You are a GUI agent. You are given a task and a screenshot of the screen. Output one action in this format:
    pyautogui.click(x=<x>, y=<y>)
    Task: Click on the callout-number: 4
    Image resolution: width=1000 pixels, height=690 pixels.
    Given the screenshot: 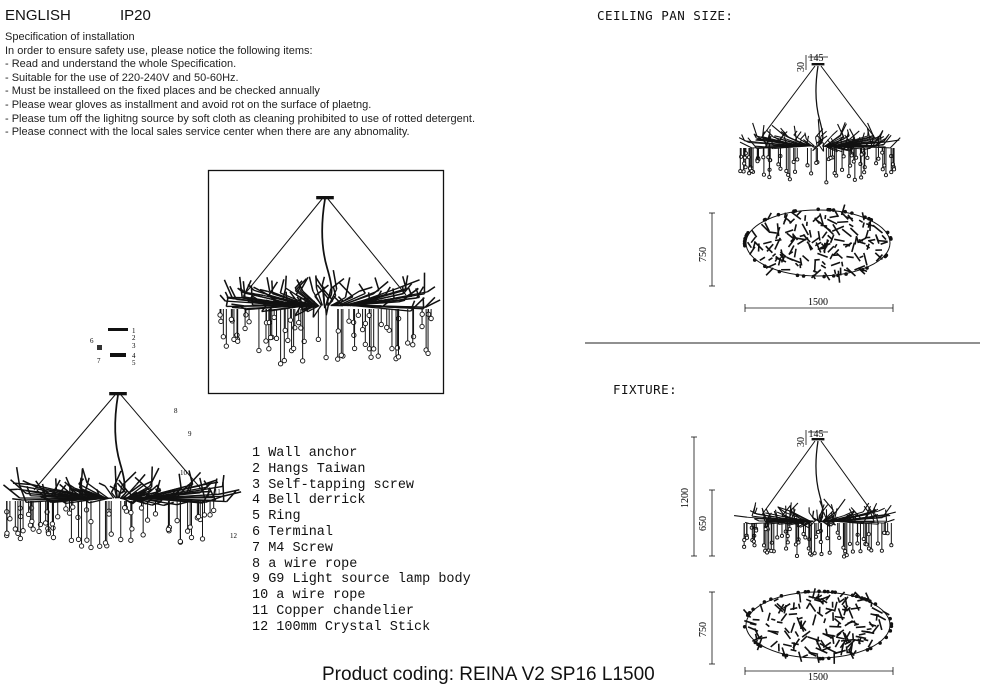 What is the action you would take?
    pyautogui.click(x=134, y=356)
    